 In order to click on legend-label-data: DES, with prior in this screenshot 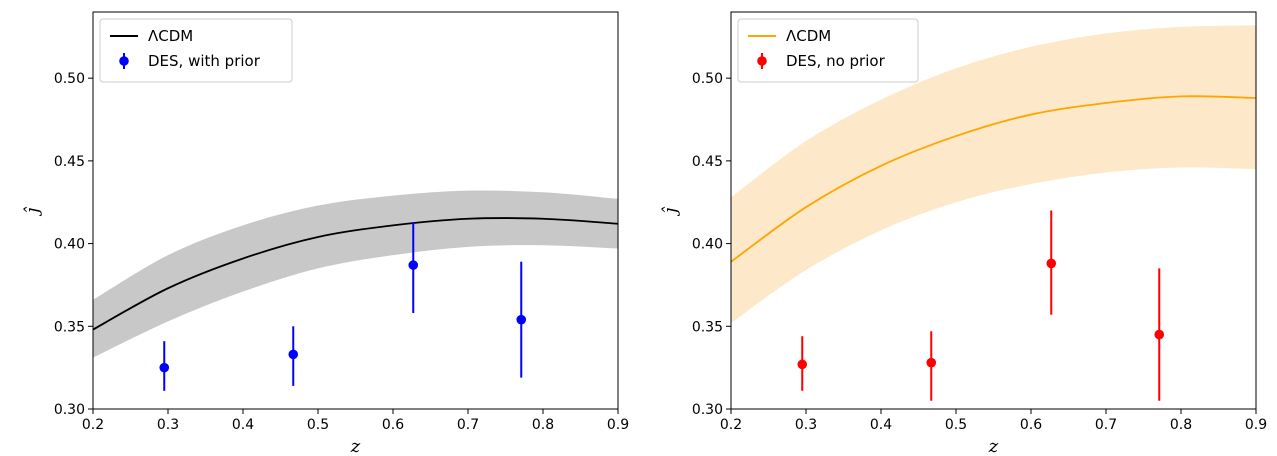, I will do `click(204, 61)`.